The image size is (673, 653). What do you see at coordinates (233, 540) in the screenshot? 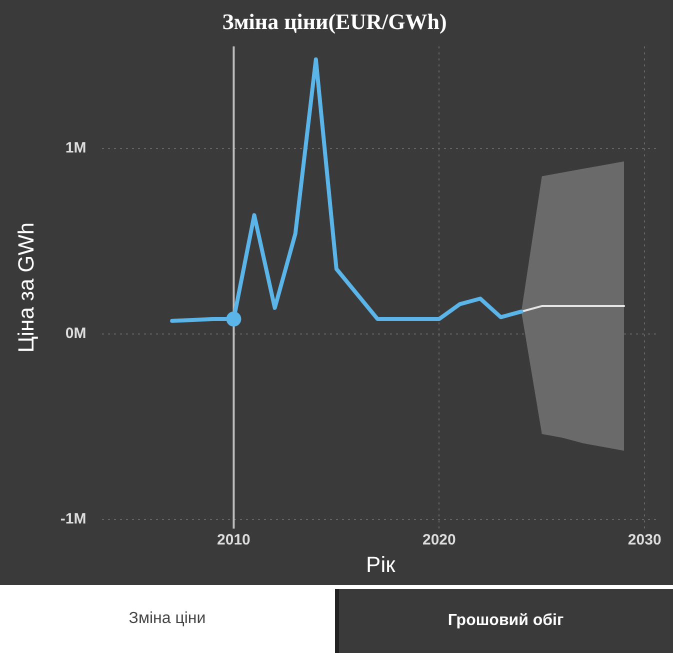
I see `x-tick-label: 2010` at bounding box center [233, 540].